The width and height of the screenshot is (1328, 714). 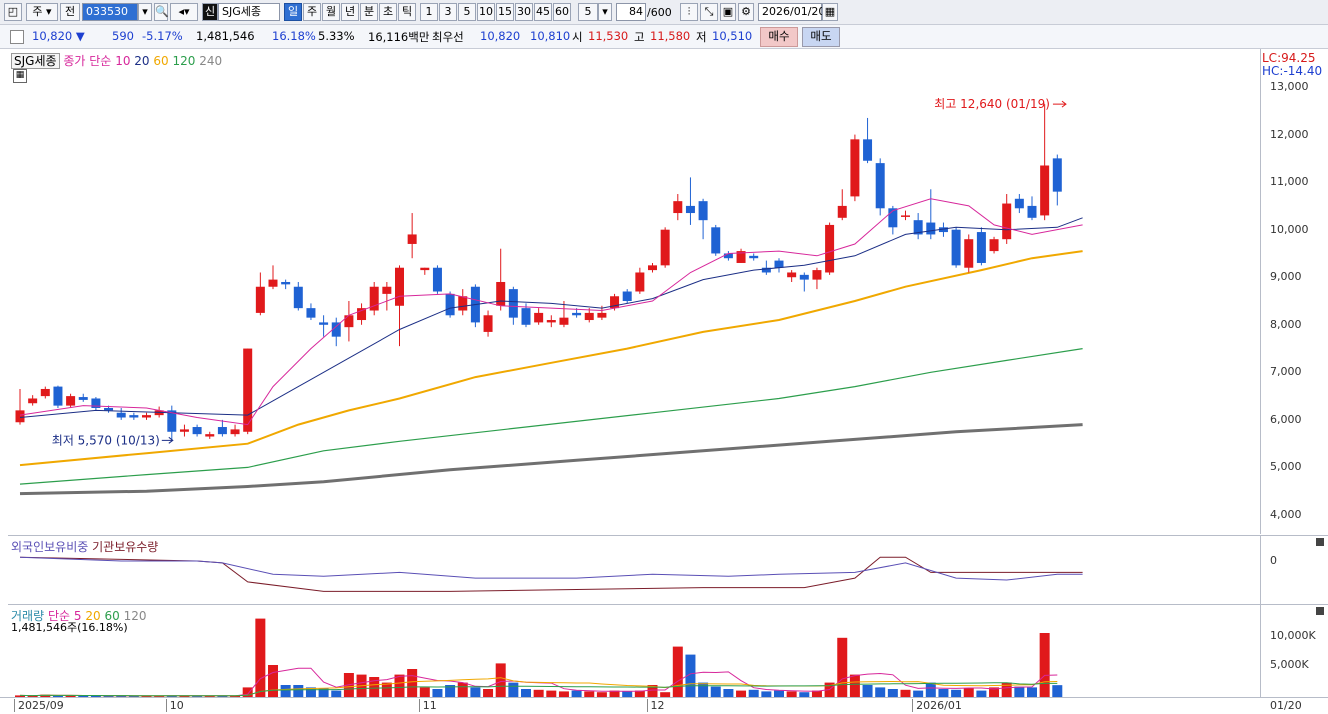 I want to click on date-input: 2026/01/20, so click(x=791, y=12).